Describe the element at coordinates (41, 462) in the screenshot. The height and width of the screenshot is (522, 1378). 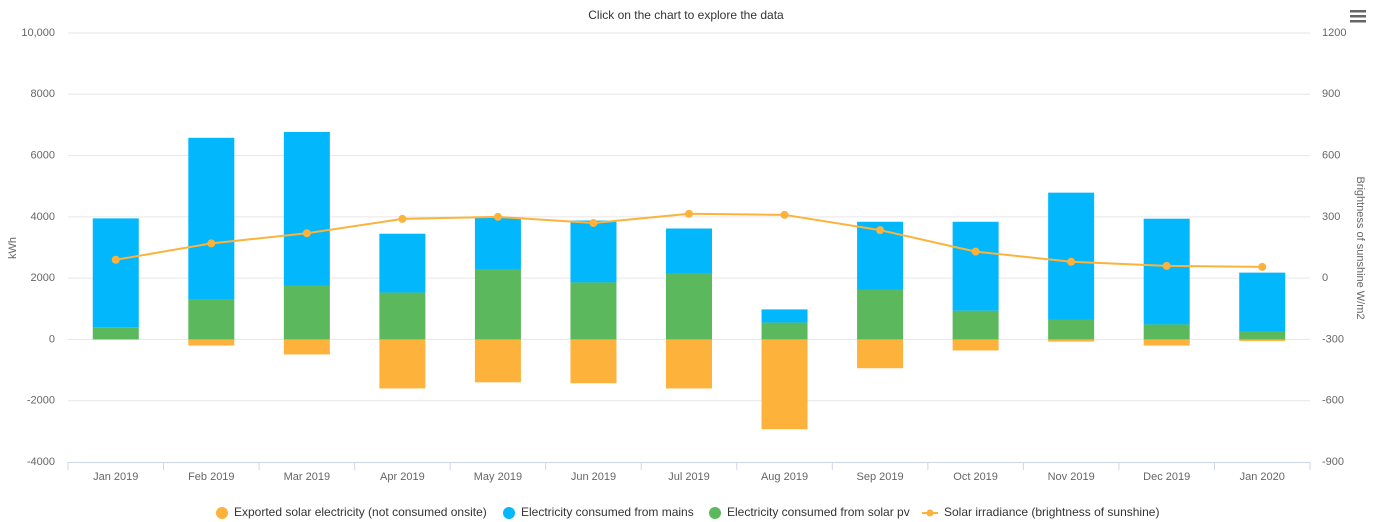
I see `y-tick-label: -4000` at that location.